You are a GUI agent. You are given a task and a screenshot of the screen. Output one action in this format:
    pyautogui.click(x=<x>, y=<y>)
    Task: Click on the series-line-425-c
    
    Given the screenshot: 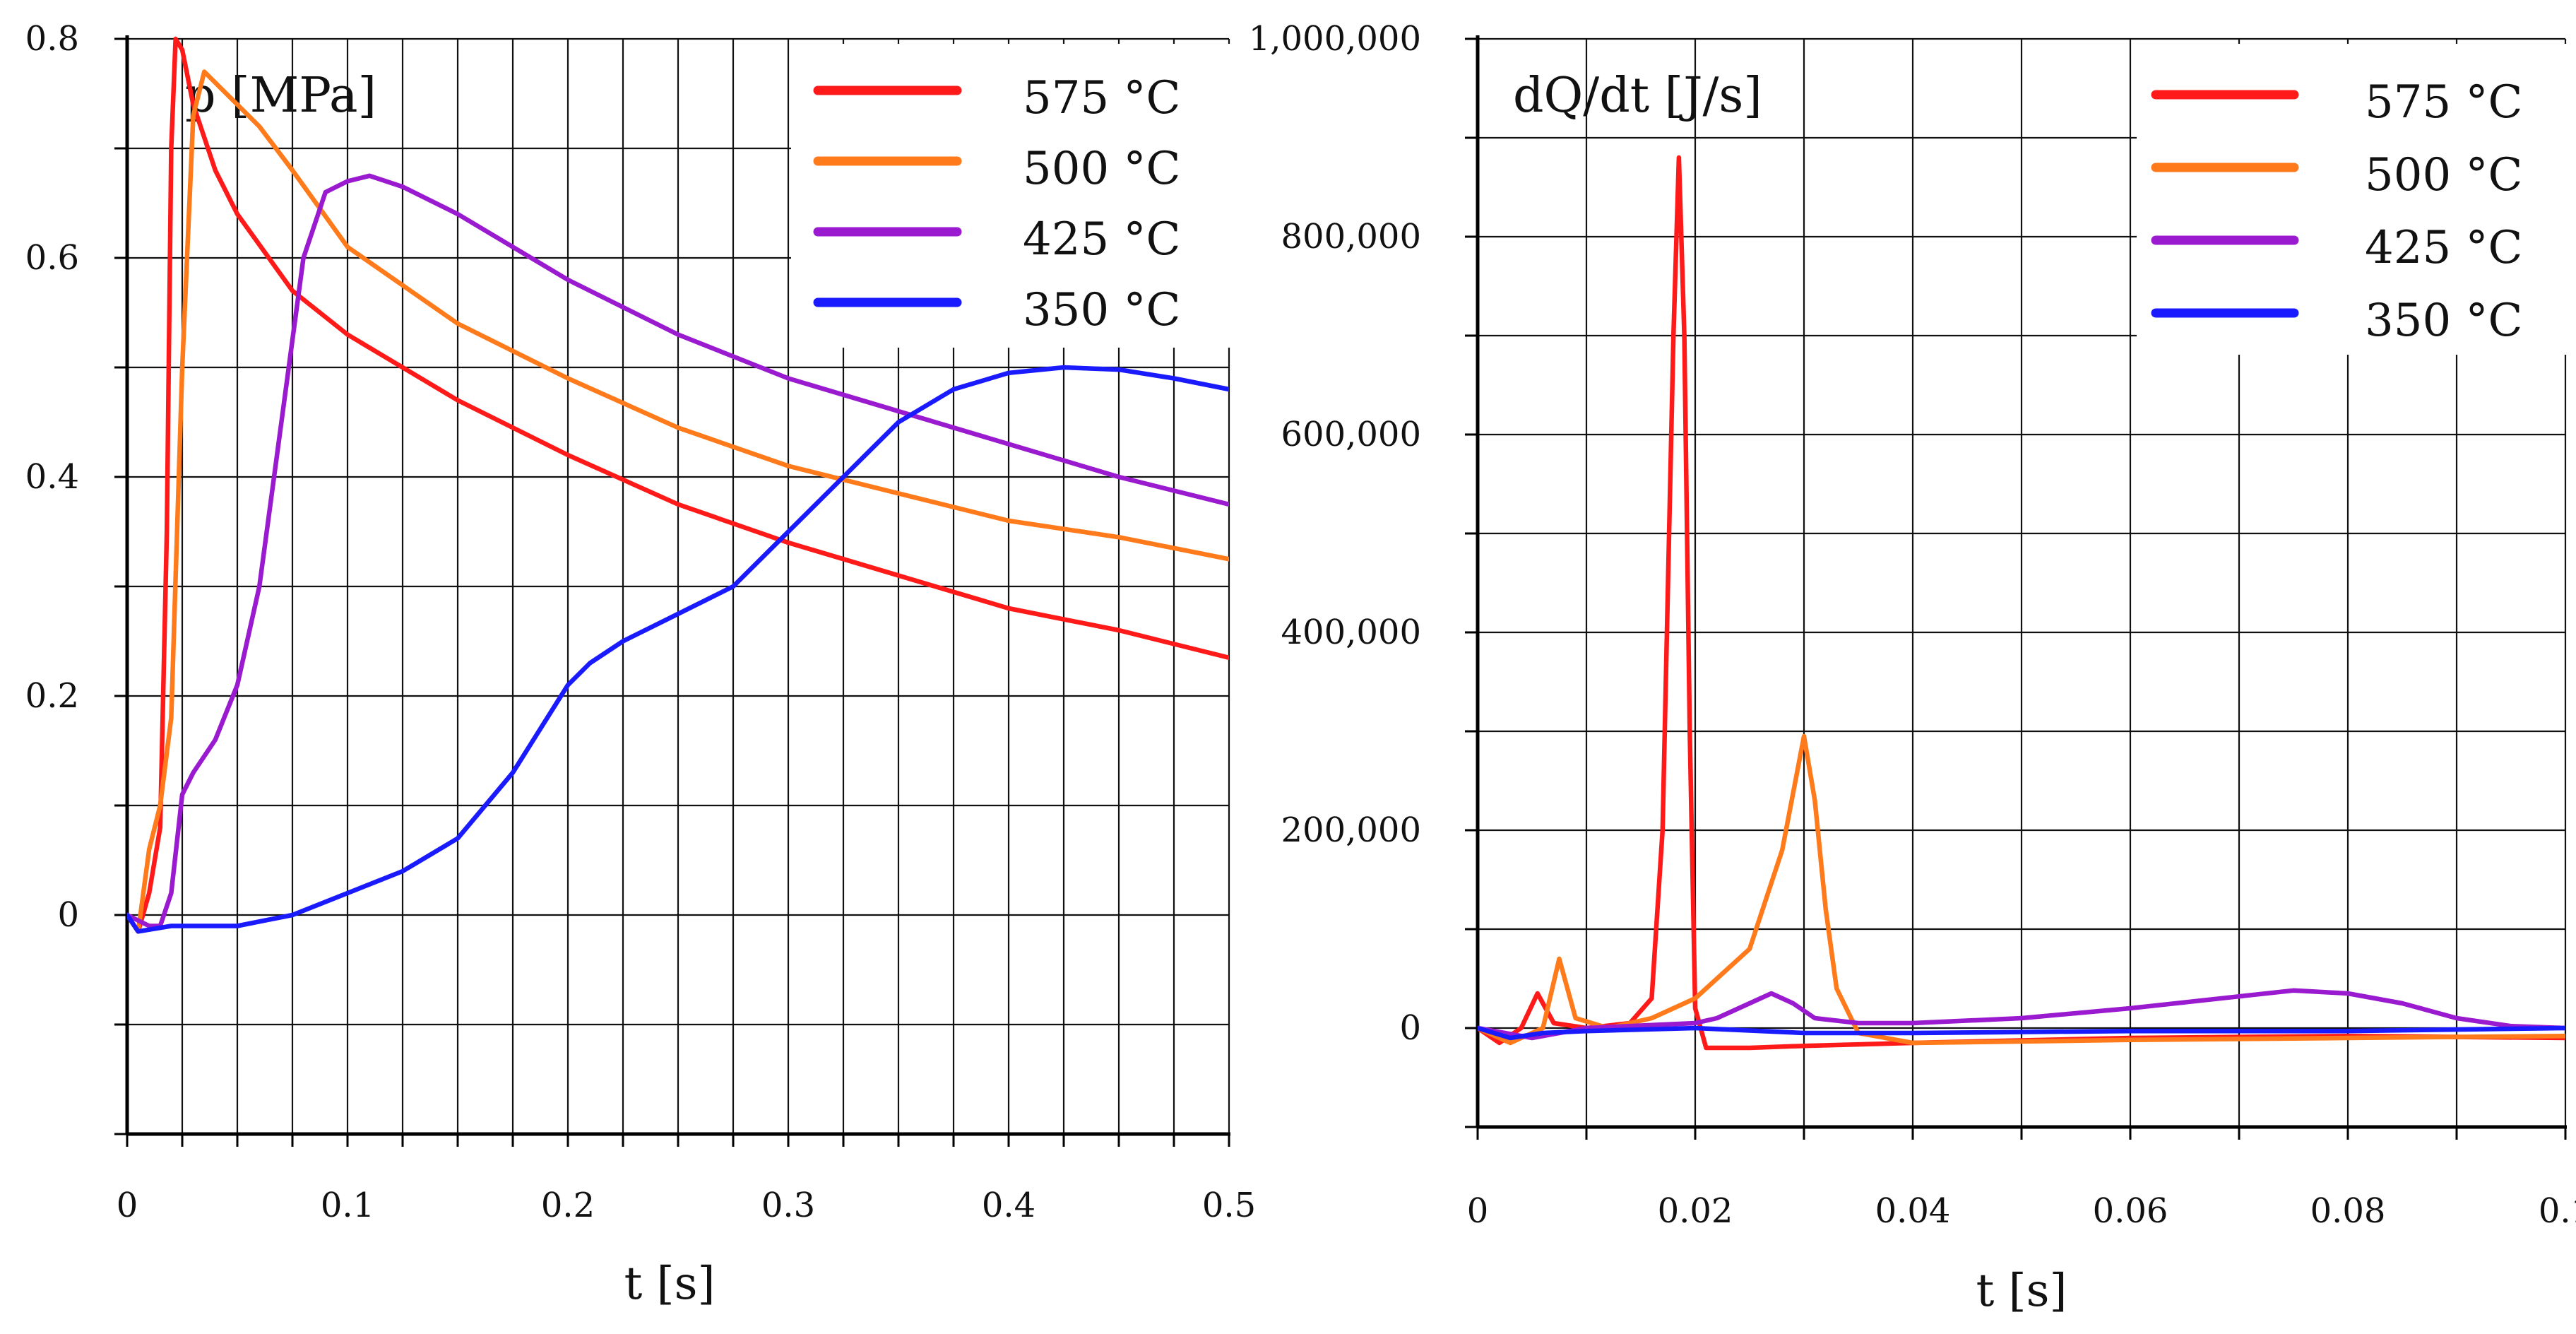 What is the action you would take?
    pyautogui.click(x=2021, y=1014)
    